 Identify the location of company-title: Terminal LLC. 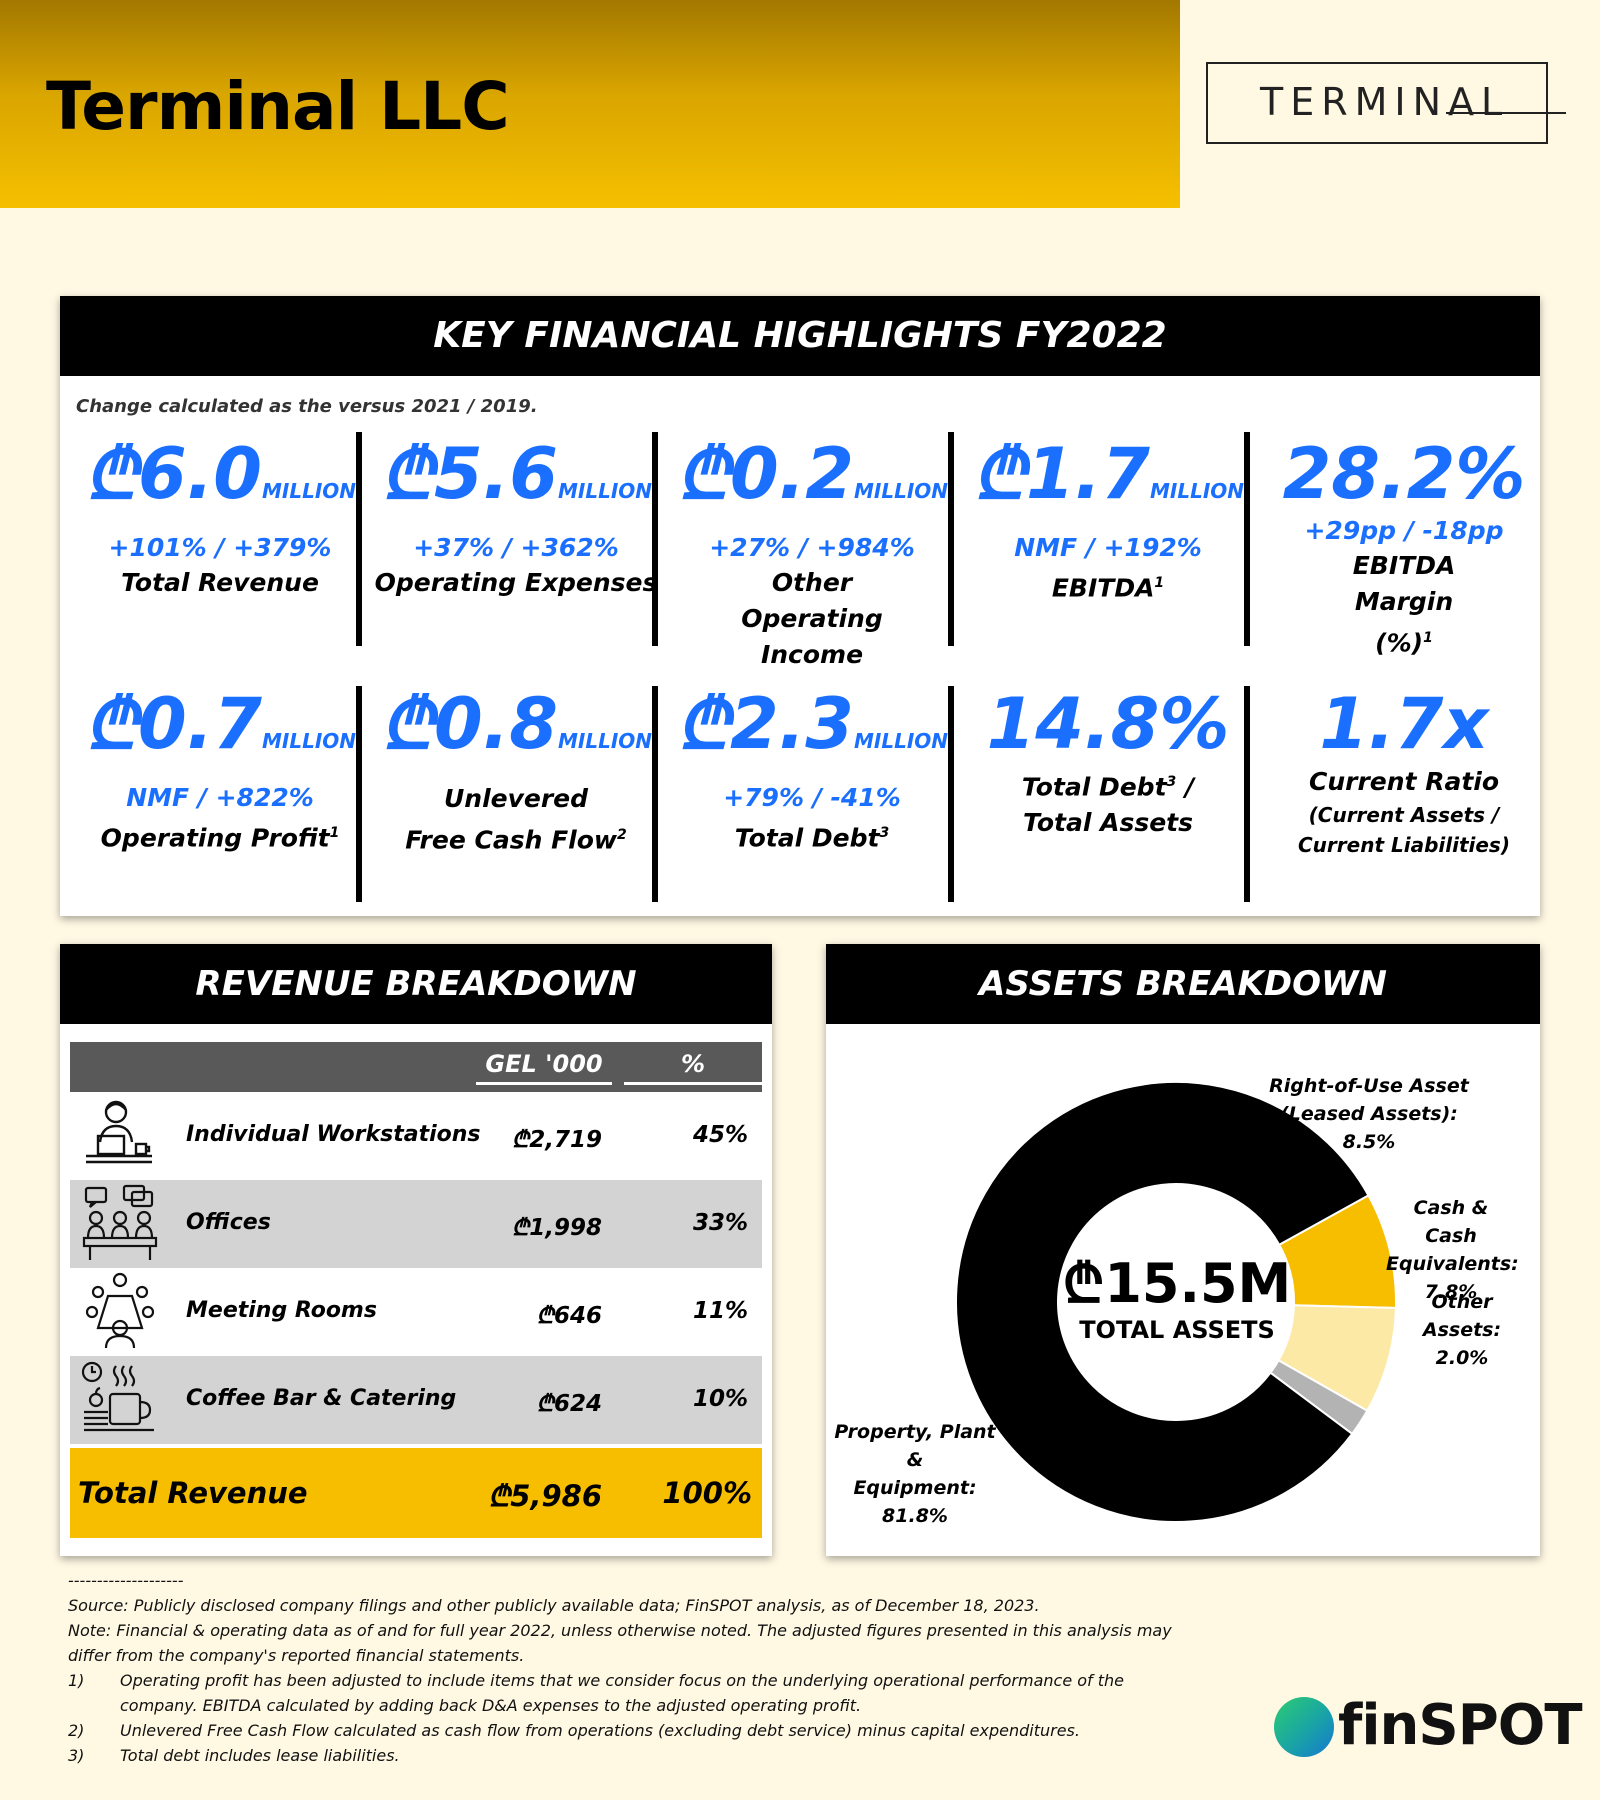
(278, 106).